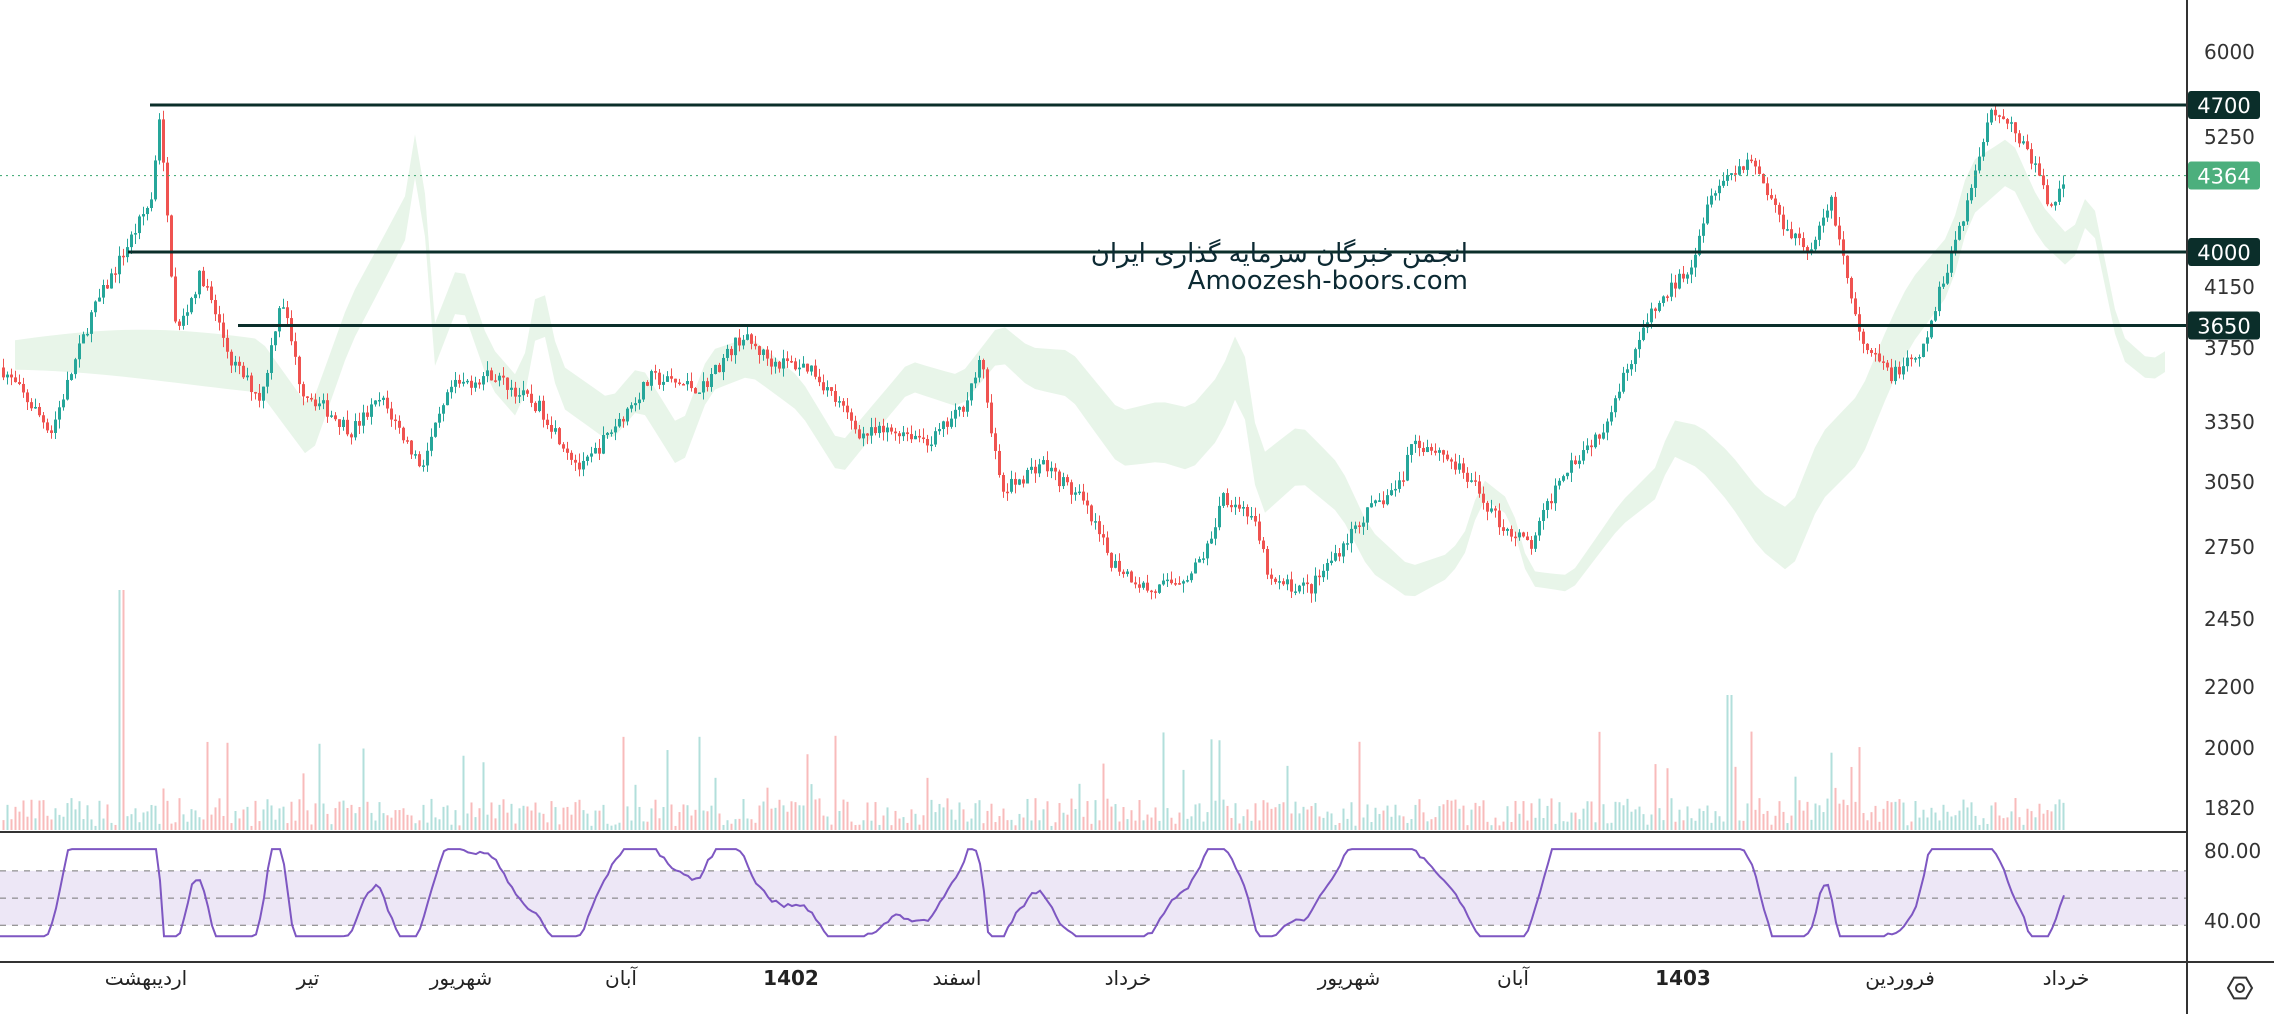 This screenshot has width=2274, height=1018. I want to click on settings-hexagon-icon, so click(2240, 988).